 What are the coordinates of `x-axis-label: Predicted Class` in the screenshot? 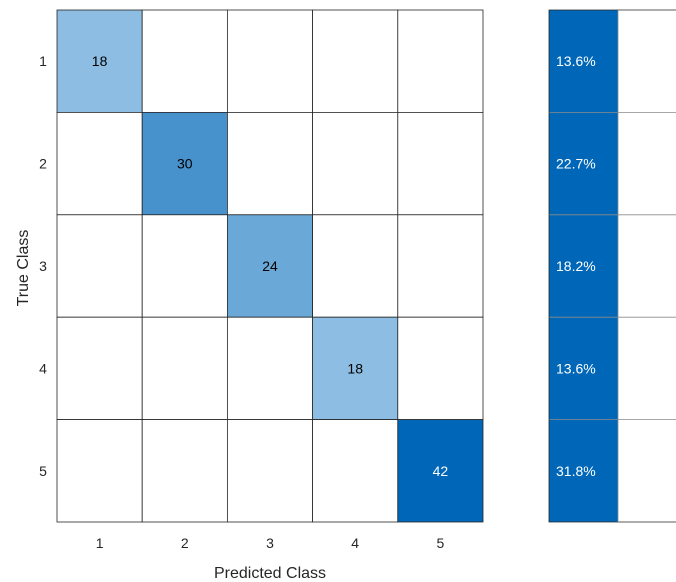 It's located at (270, 573).